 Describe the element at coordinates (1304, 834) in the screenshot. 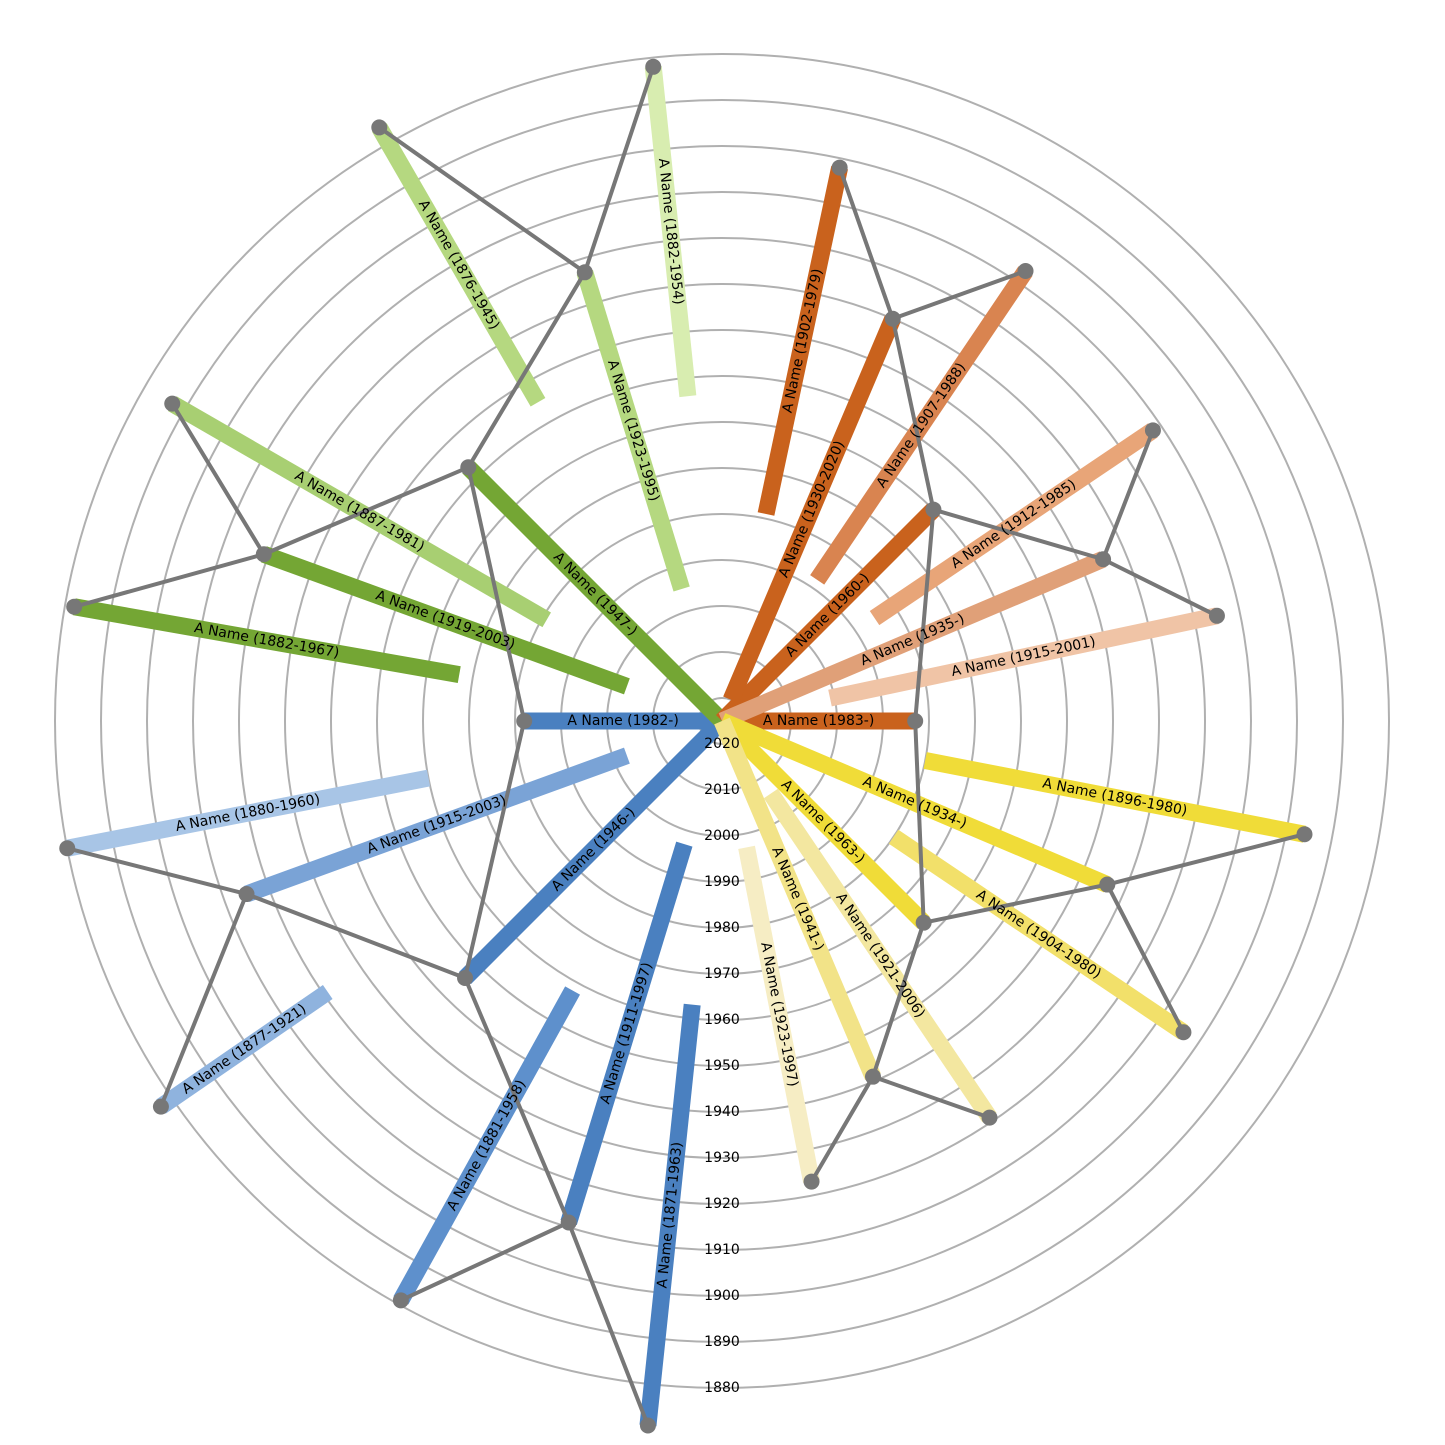

I see `birth-marker-k1` at that location.